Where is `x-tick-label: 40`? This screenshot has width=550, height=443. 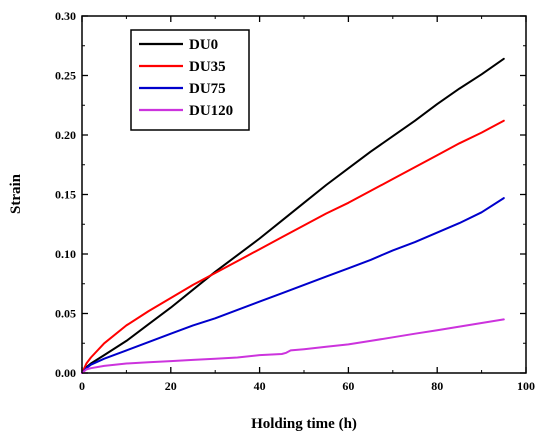 x-tick-label: 40 is located at coordinates (260, 386).